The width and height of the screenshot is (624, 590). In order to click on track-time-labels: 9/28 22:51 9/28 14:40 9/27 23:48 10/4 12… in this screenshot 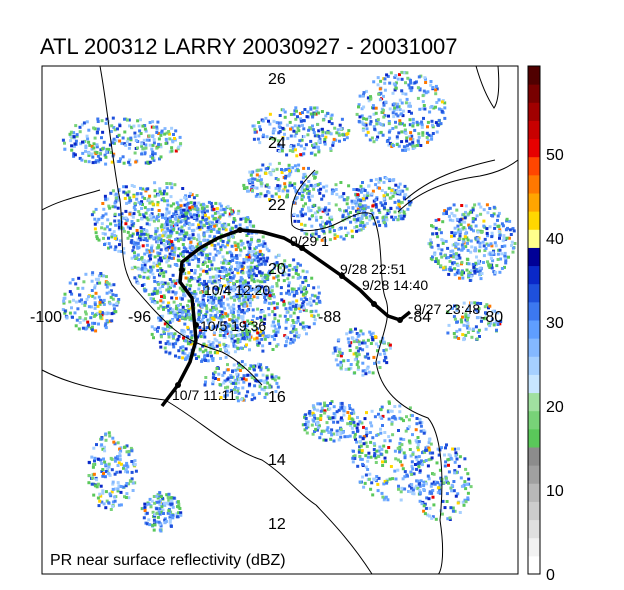, I will do `click(326, 318)`.